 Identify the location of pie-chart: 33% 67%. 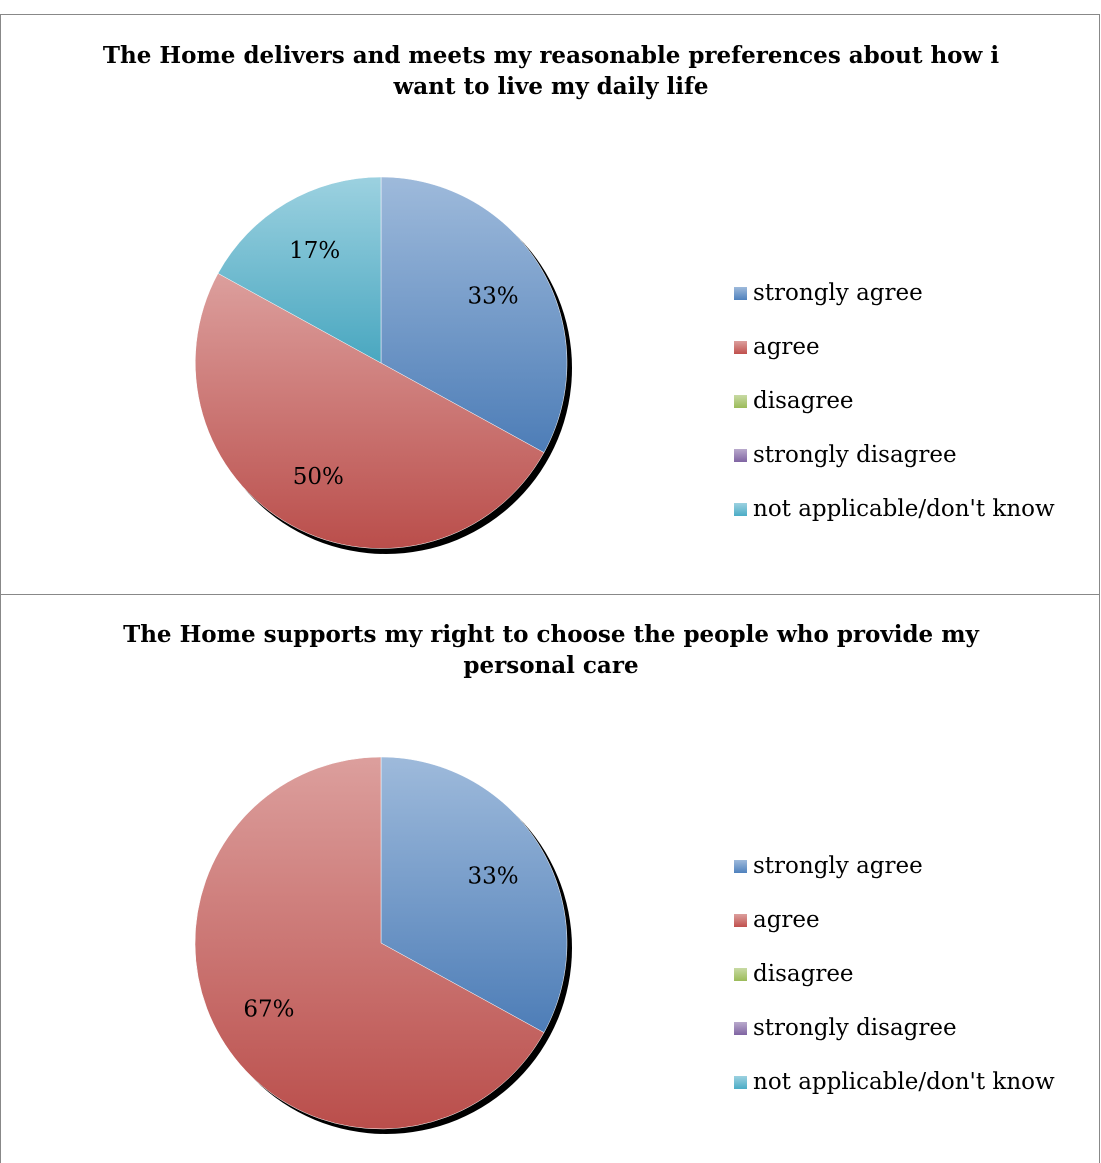
(383, 945).